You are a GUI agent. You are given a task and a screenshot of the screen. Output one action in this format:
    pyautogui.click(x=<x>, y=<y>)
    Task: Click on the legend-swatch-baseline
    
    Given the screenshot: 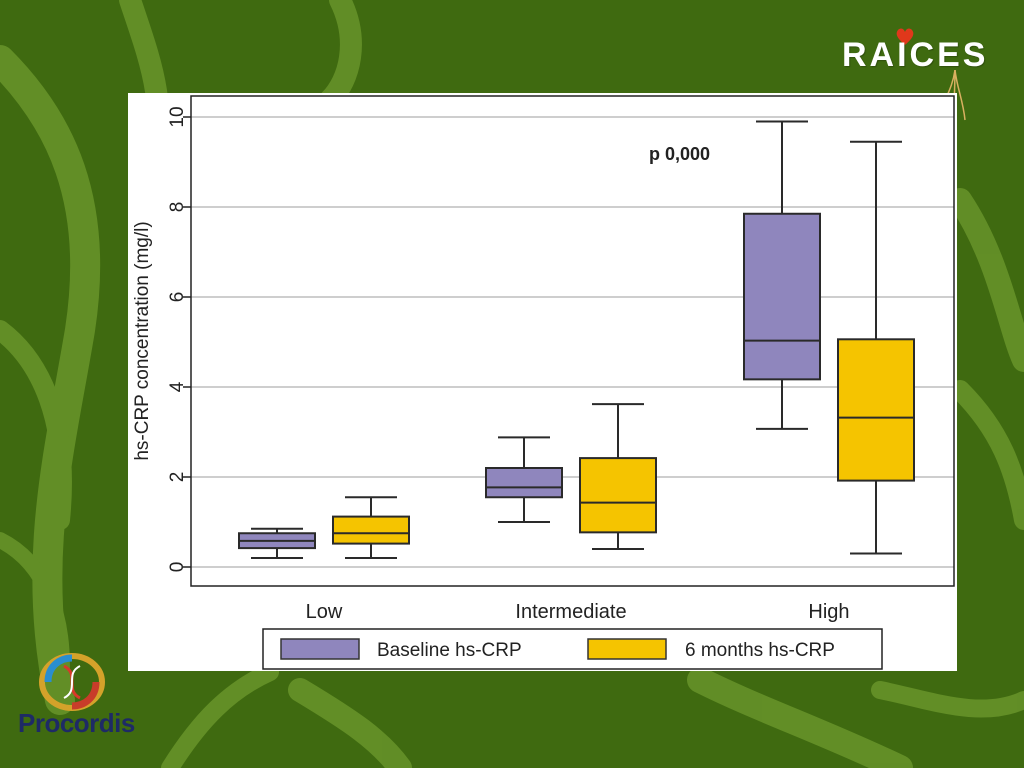 What is the action you would take?
    pyautogui.click(x=320, y=649)
    